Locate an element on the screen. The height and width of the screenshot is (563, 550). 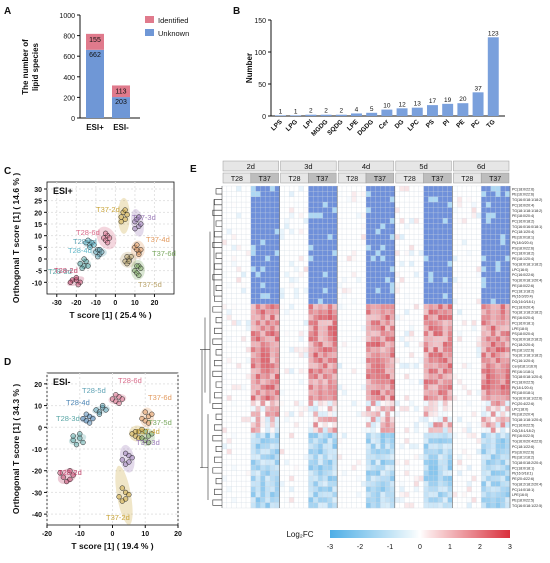
dendrogram-branches is located at coordinates (211, 347).